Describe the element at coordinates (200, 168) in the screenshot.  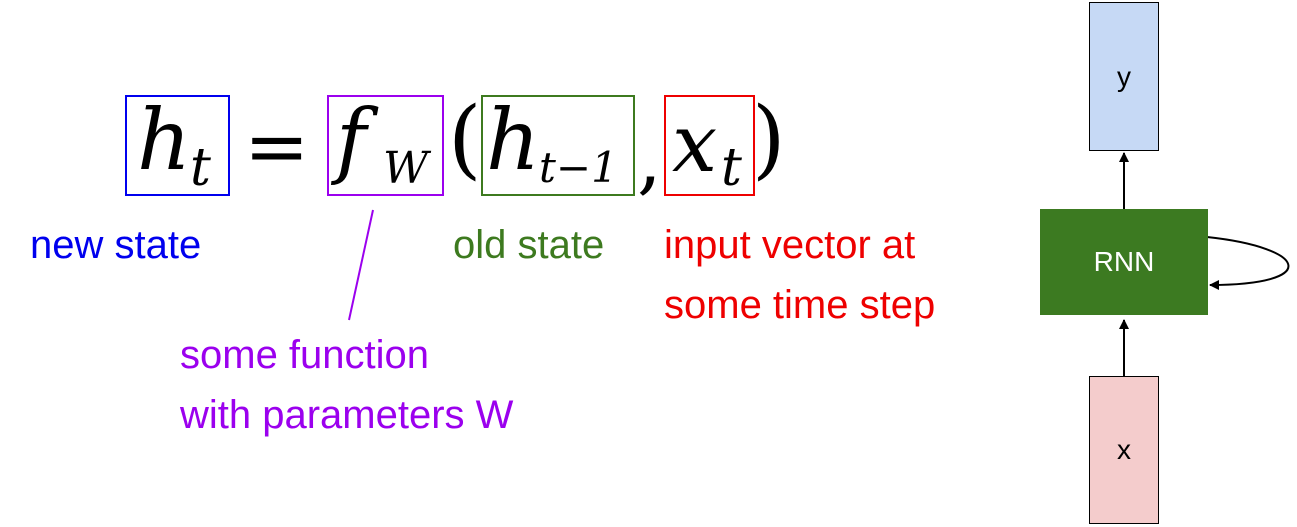
I see `t-subscript: t` at that location.